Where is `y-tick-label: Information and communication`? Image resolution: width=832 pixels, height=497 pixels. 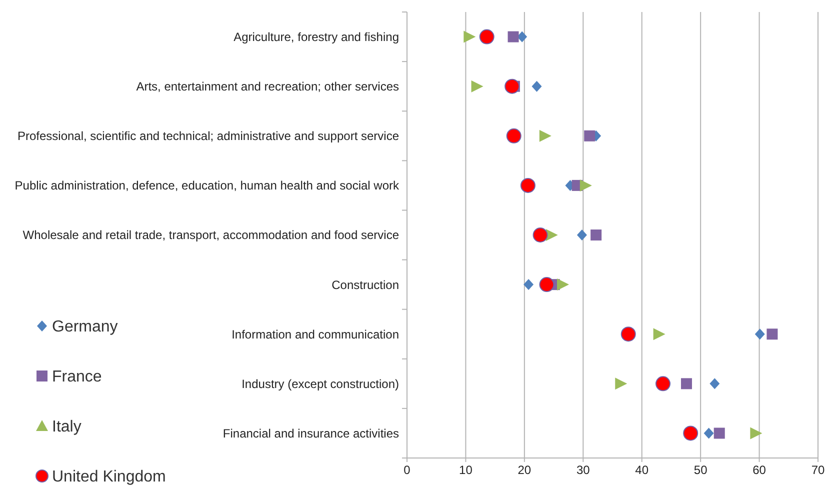
y-tick-label: Information and communication is located at coordinates (315, 334).